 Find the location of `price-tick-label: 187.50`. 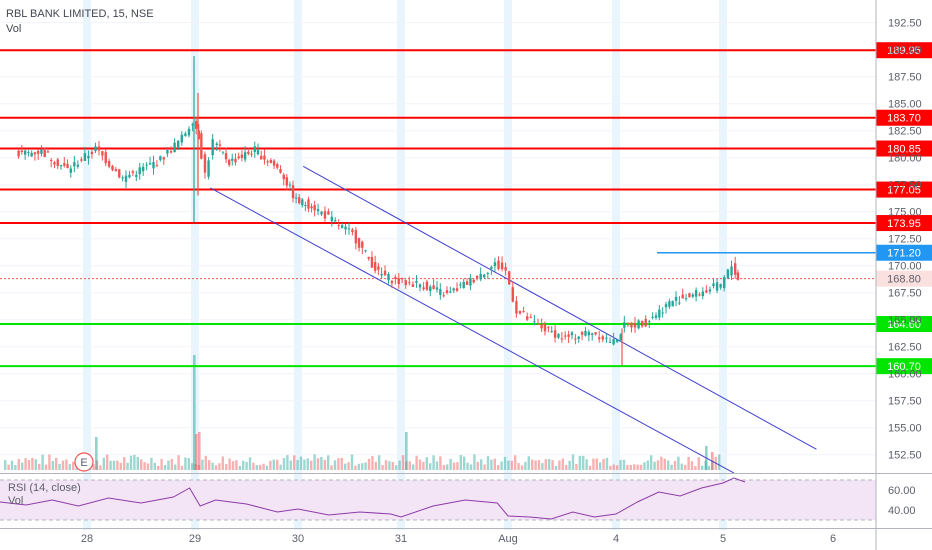

price-tick-label: 187.50 is located at coordinates (905, 78).